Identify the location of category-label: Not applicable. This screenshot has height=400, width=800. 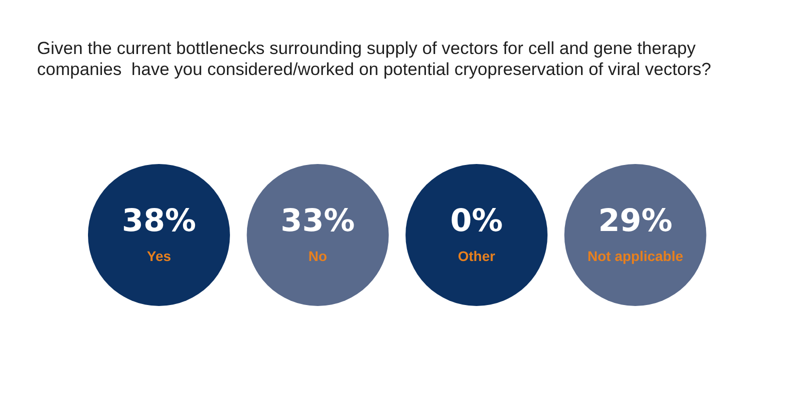
(635, 256).